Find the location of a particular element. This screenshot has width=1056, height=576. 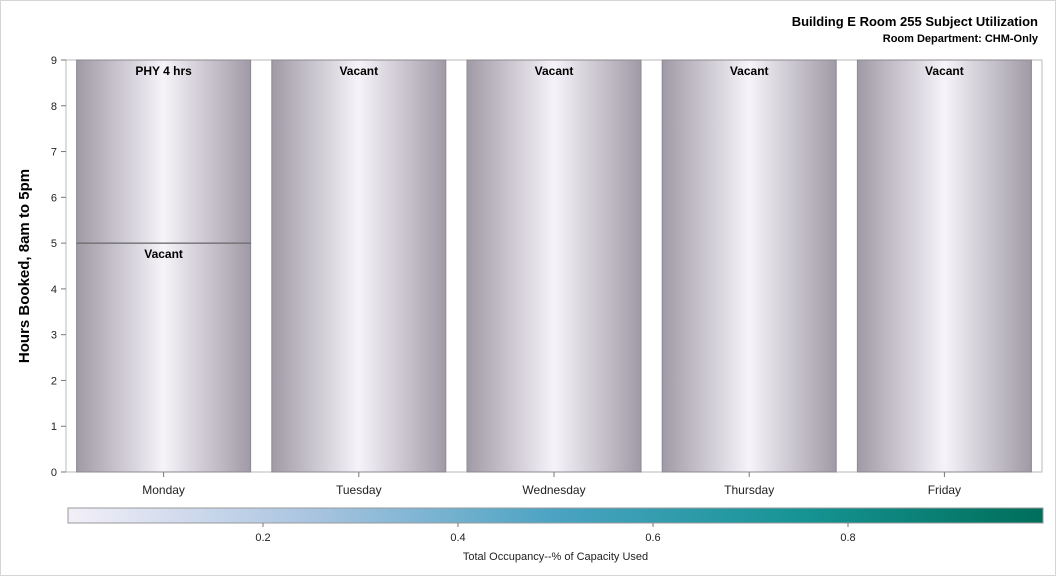

x-tick-label: Tuesday is located at coordinates (359, 490).